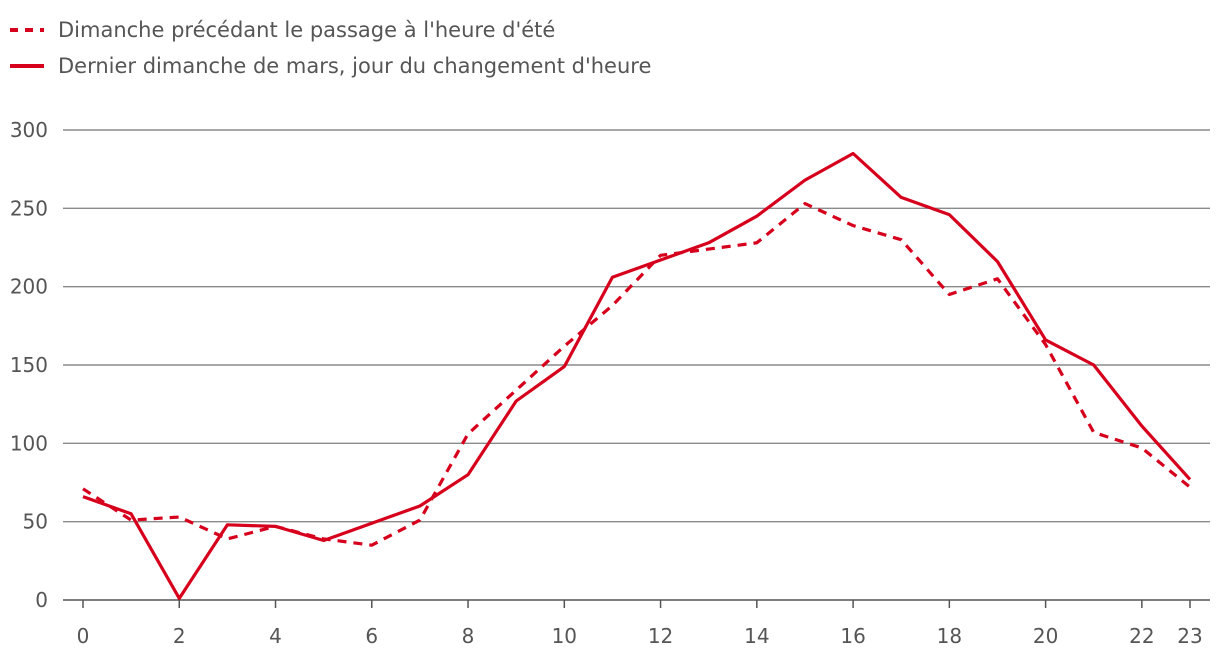 The width and height of the screenshot is (1220, 666). What do you see at coordinates (949, 636) in the screenshot?
I see `x-tick-label-18: 18` at bounding box center [949, 636].